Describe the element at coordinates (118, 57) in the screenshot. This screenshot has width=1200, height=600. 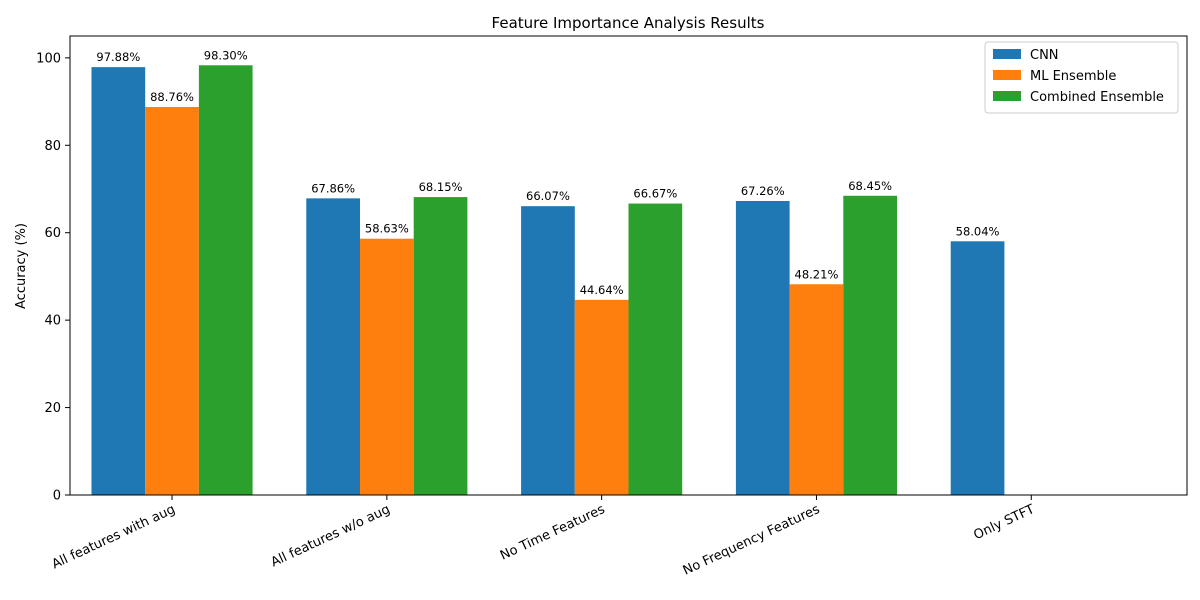
I see `data-label: 97.88%` at that location.